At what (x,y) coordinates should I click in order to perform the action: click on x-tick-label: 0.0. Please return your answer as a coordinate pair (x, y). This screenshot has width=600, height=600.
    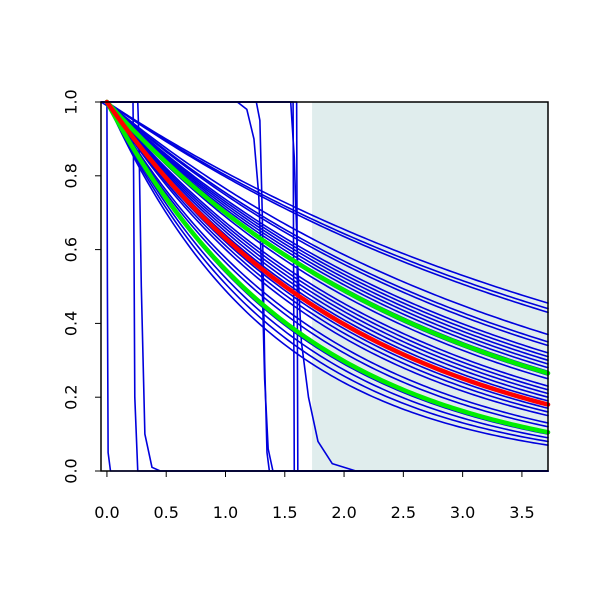
    Looking at the image, I should click on (106, 512).